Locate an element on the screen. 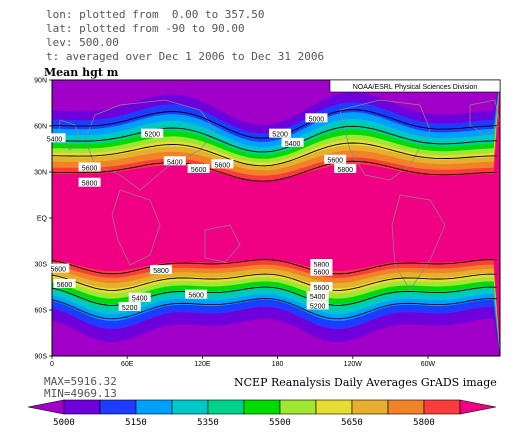 The image size is (522, 436). x-axis-ticks: 0 60E 120E 180 120W 60W is located at coordinates (243, 362).